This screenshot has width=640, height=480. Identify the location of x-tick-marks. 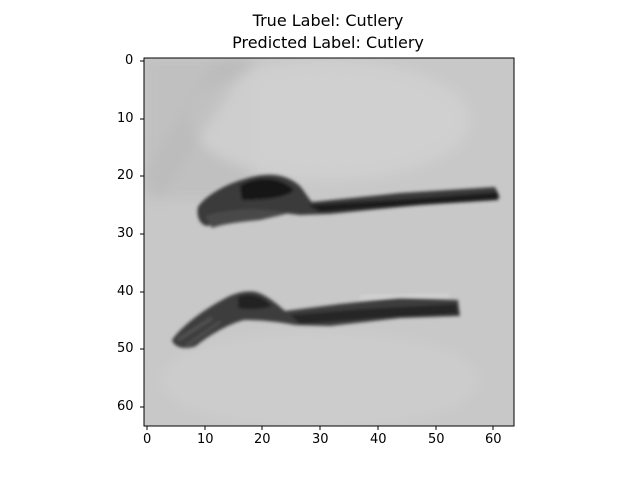
(320, 428).